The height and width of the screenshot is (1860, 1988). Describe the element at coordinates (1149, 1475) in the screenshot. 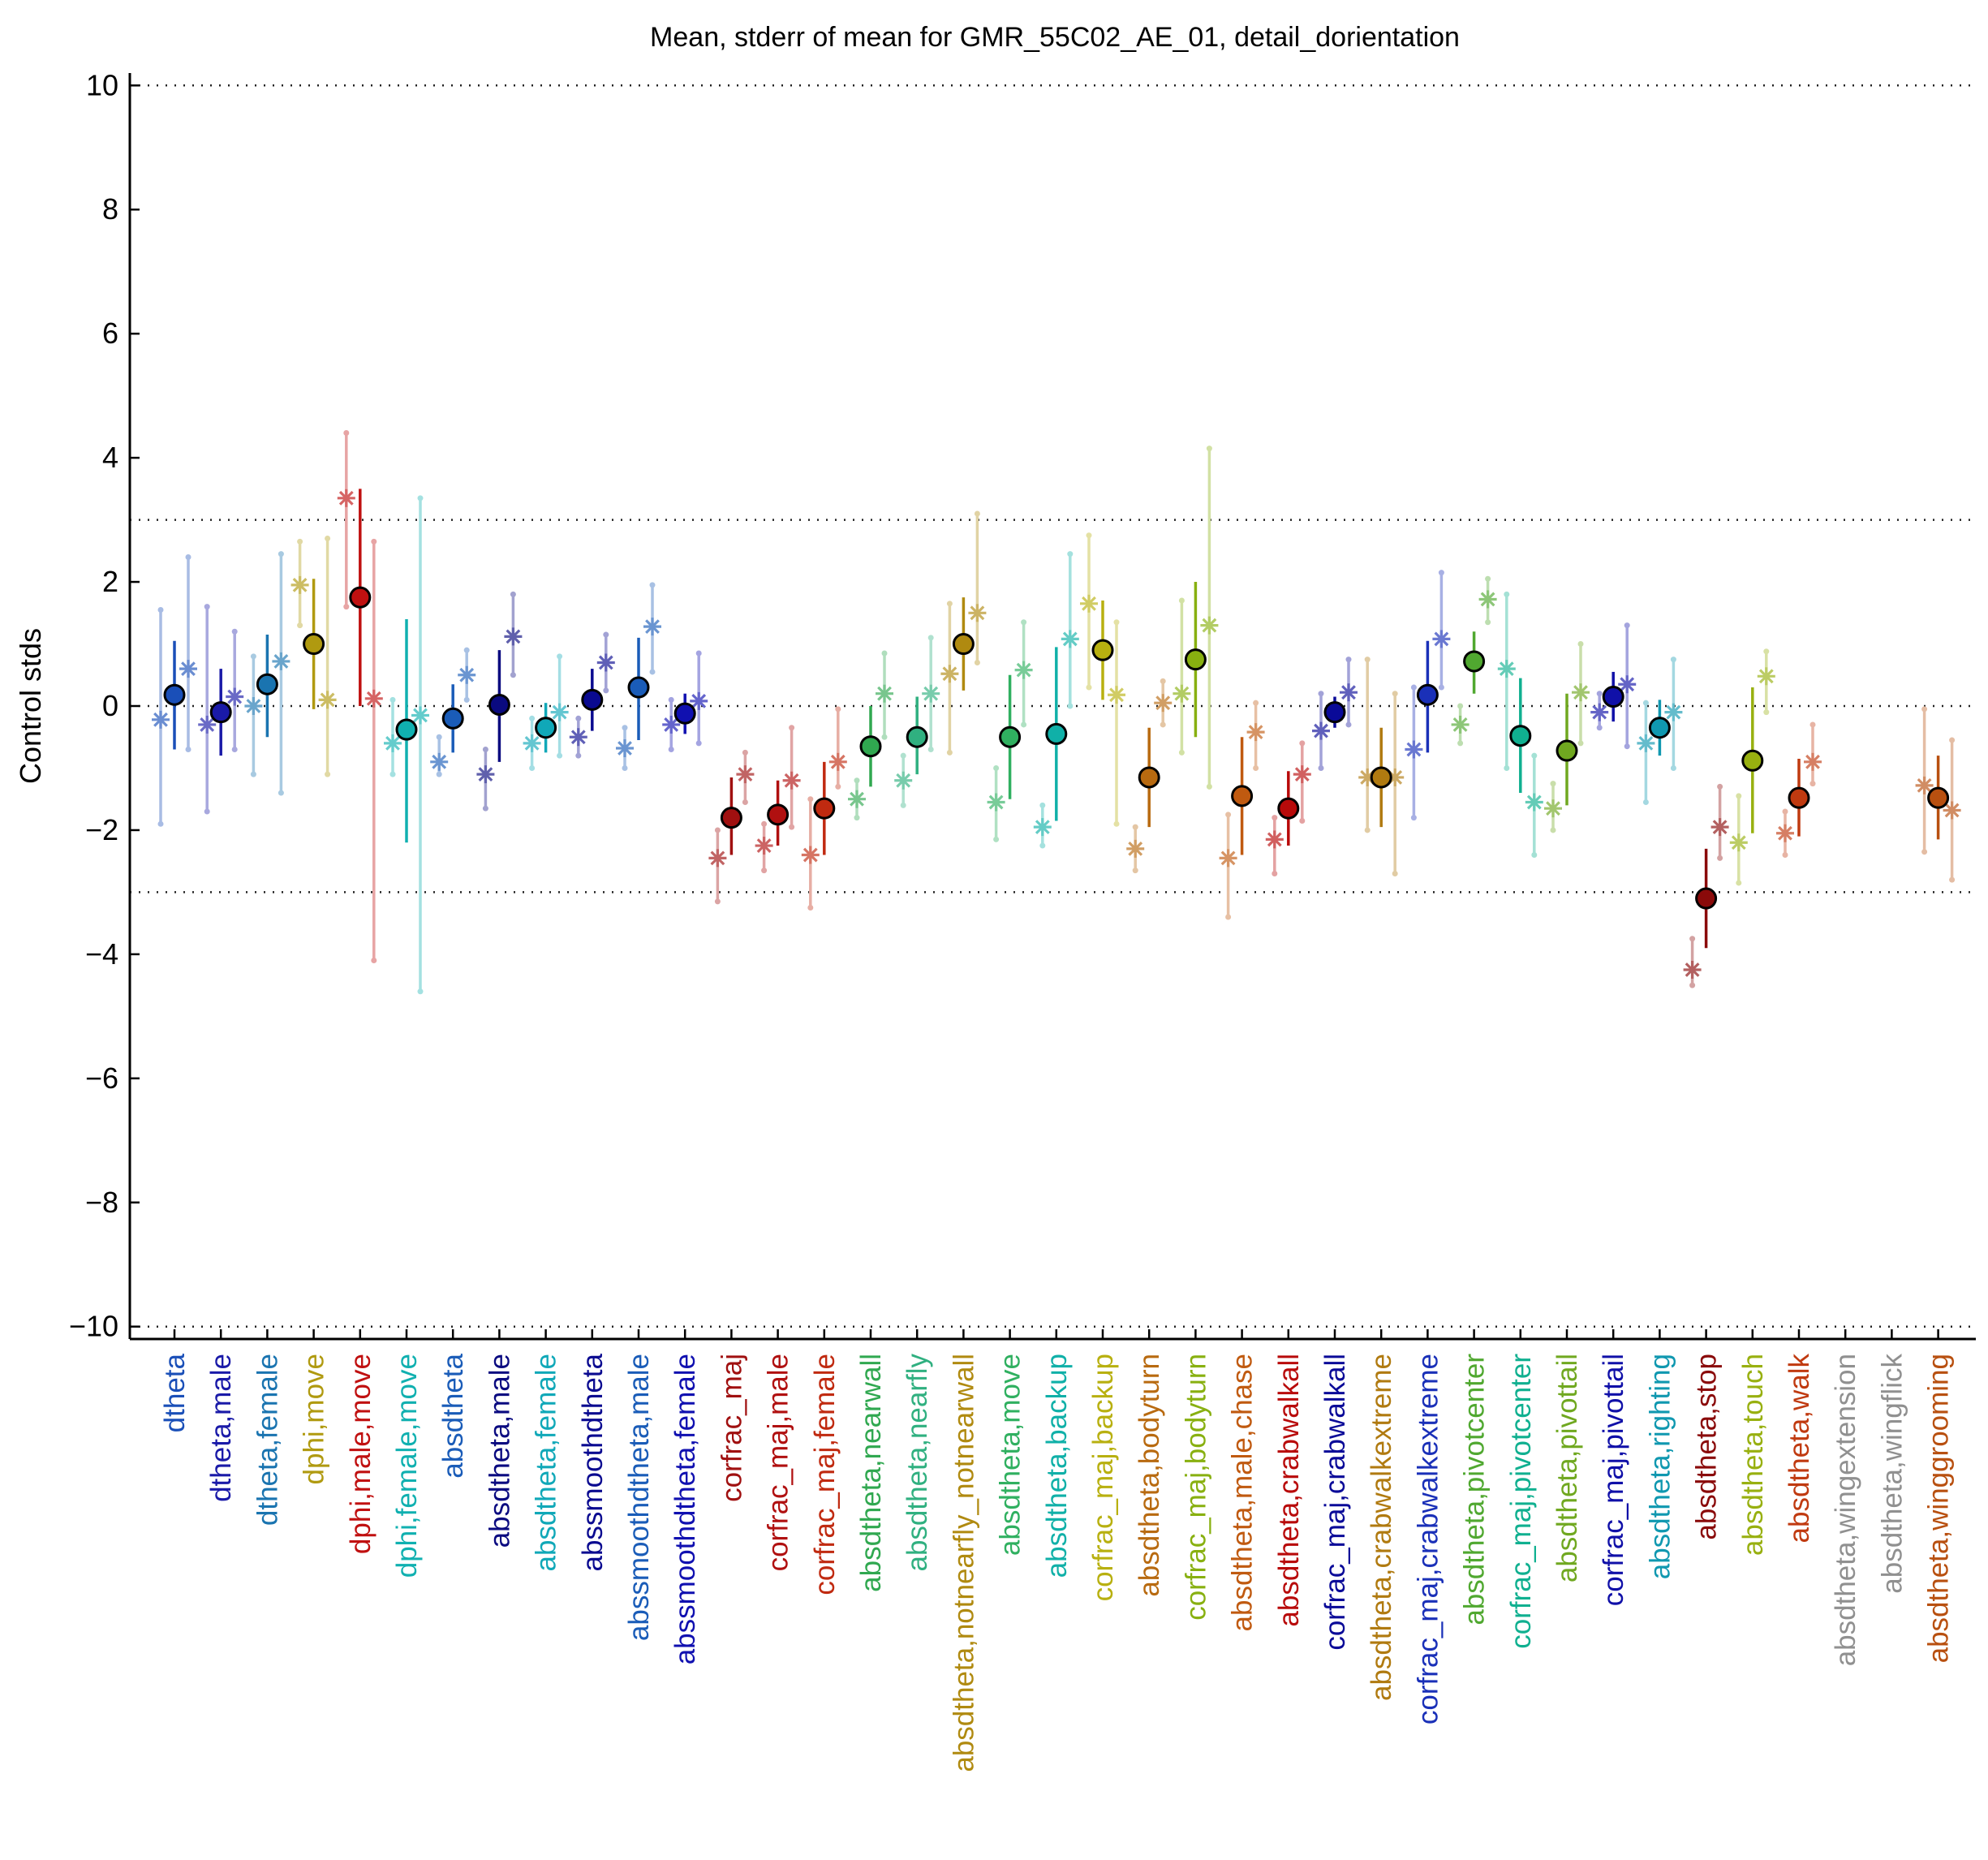

I see `x-tick-label: absdtheta,bodyturn` at that location.